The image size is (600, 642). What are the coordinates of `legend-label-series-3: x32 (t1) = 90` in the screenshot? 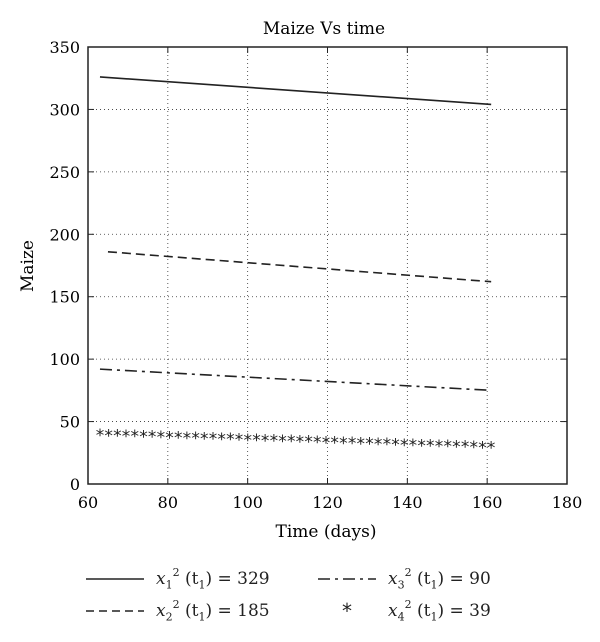 It's located at (439, 579).